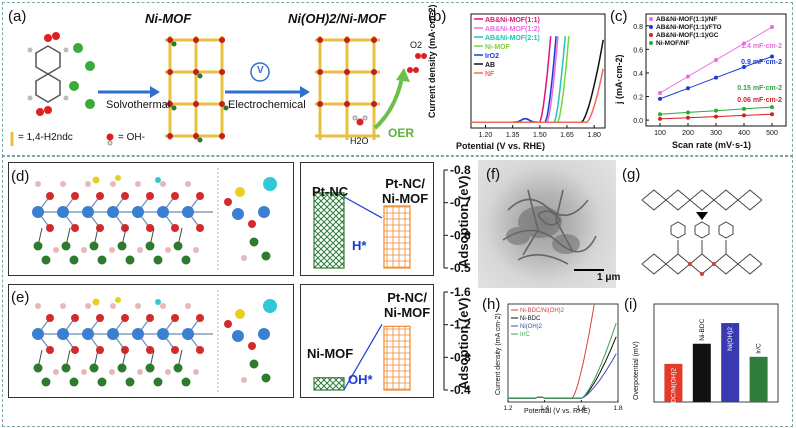  I want to click on chart-c-ytick-label: 0.8, so click(638, 27).